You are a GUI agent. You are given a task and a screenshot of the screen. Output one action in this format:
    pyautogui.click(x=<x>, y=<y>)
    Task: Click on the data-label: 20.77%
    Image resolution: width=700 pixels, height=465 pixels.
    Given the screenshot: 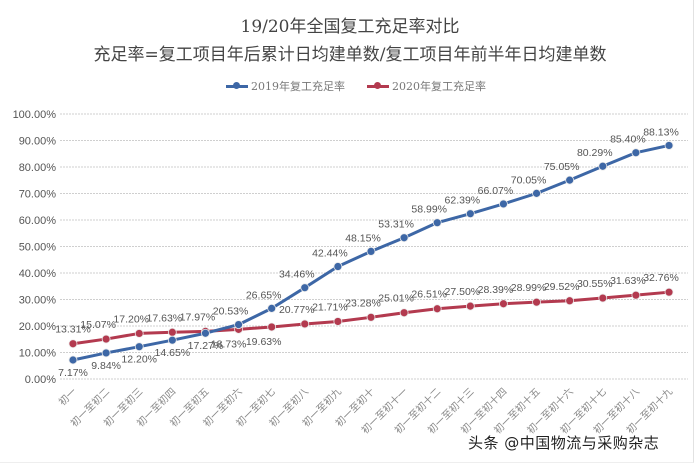 What is the action you would take?
    pyautogui.click(x=297, y=310)
    